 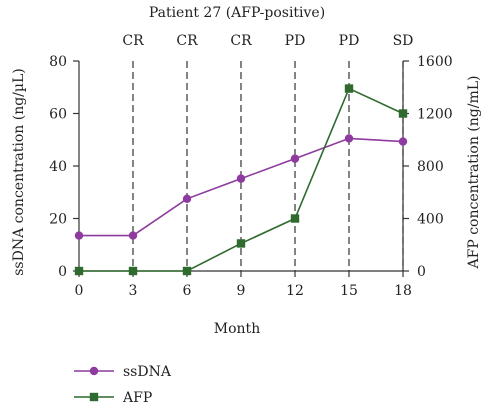 What do you see at coordinates (241, 41) in the screenshot?
I see `response-label-2: CR` at bounding box center [241, 41].